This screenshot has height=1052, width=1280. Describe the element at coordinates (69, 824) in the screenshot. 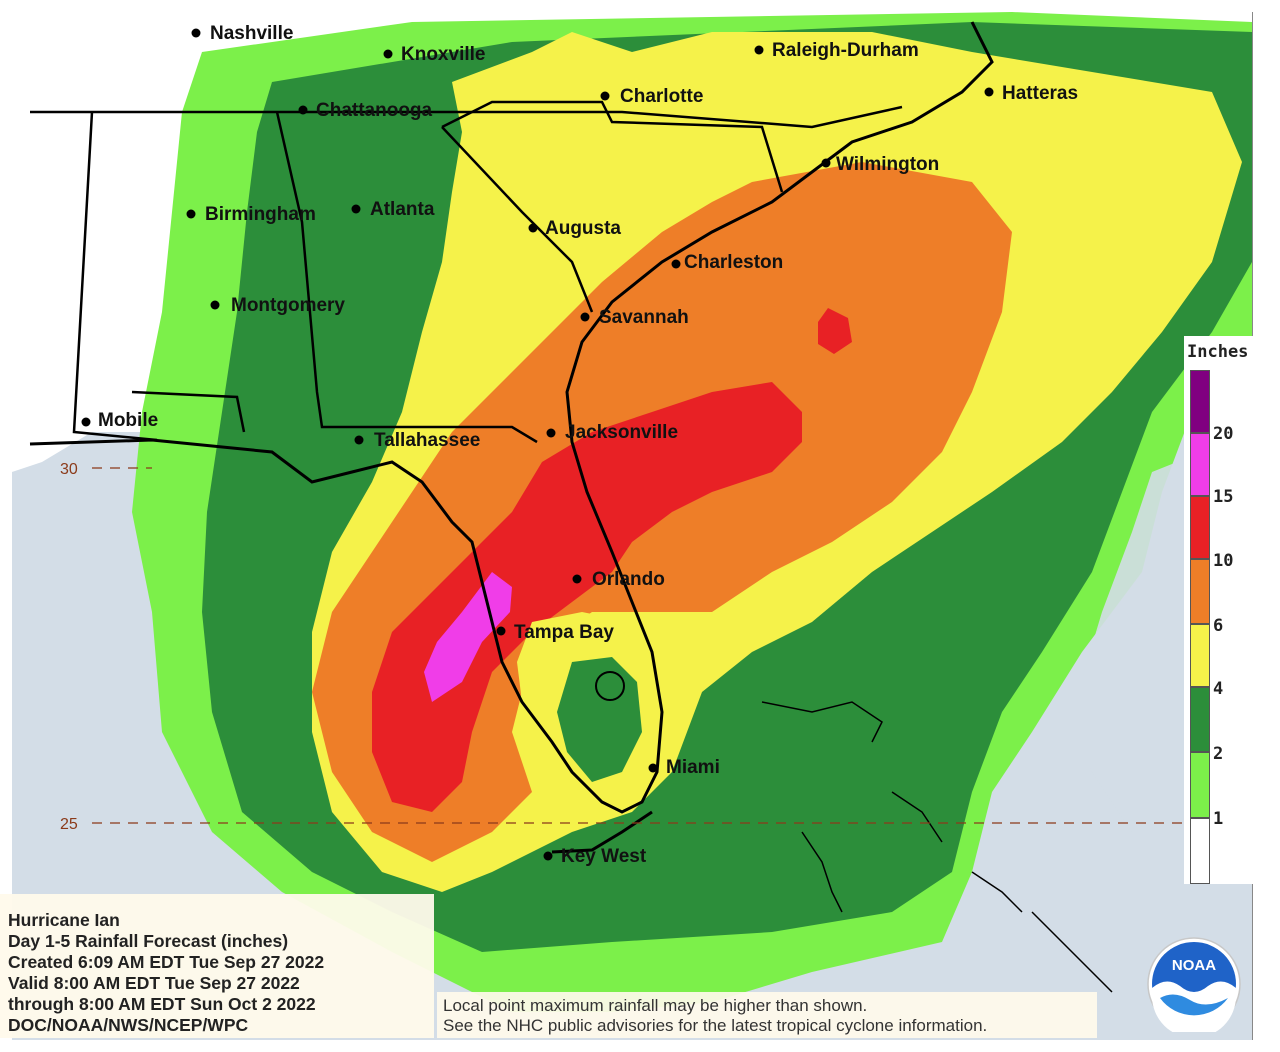

I see `latitude-label-25: 25` at that location.